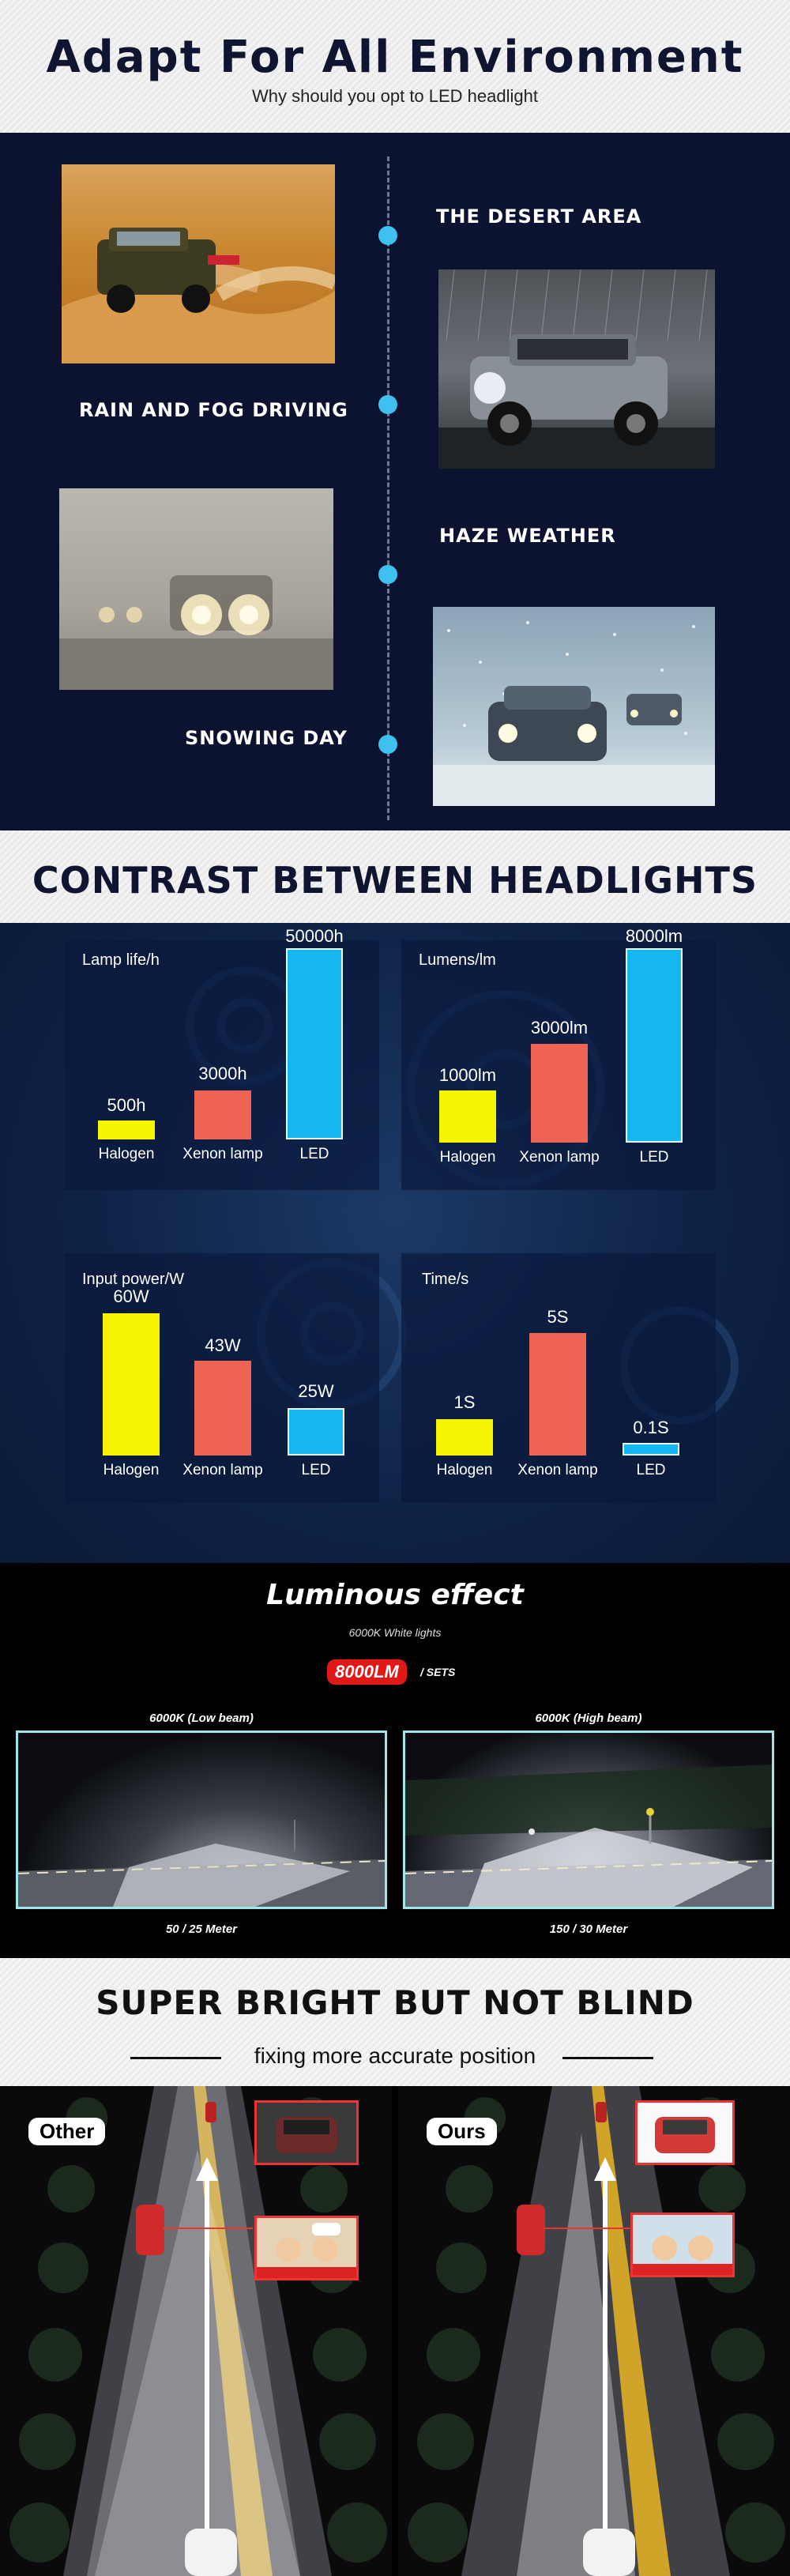 This screenshot has width=790, height=2576. Describe the element at coordinates (607, 2058) in the screenshot. I see `divider-right` at that location.